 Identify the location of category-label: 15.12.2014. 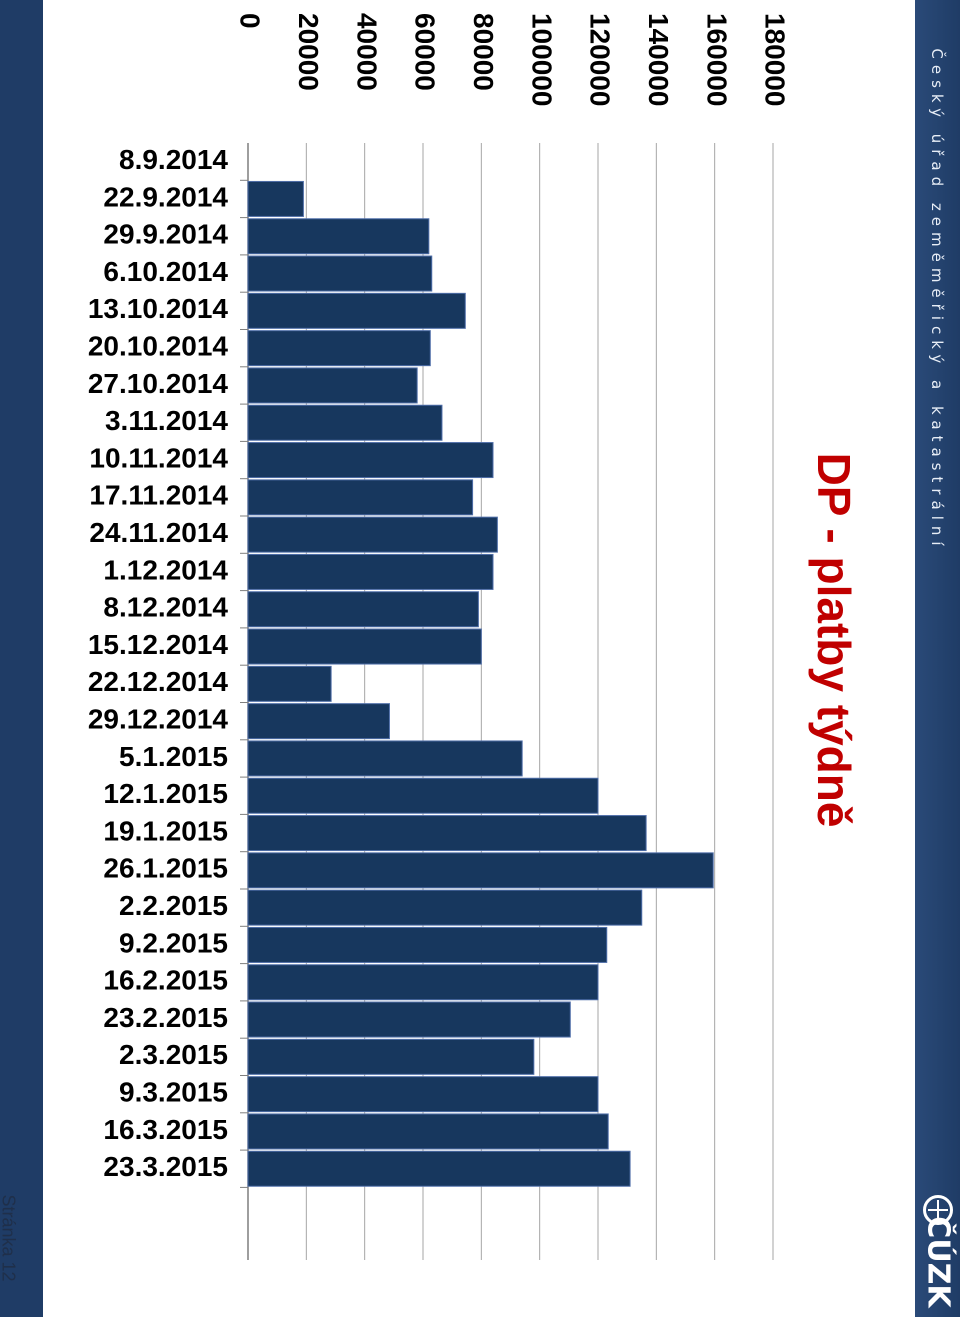
(158, 644).